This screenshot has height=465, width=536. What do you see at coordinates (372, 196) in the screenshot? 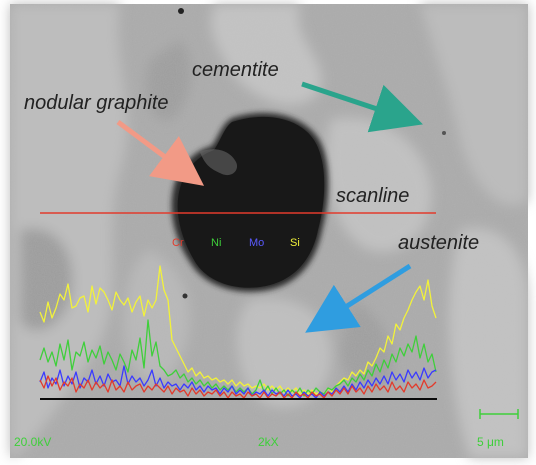
I see `scanline-label: scanline` at bounding box center [372, 196].